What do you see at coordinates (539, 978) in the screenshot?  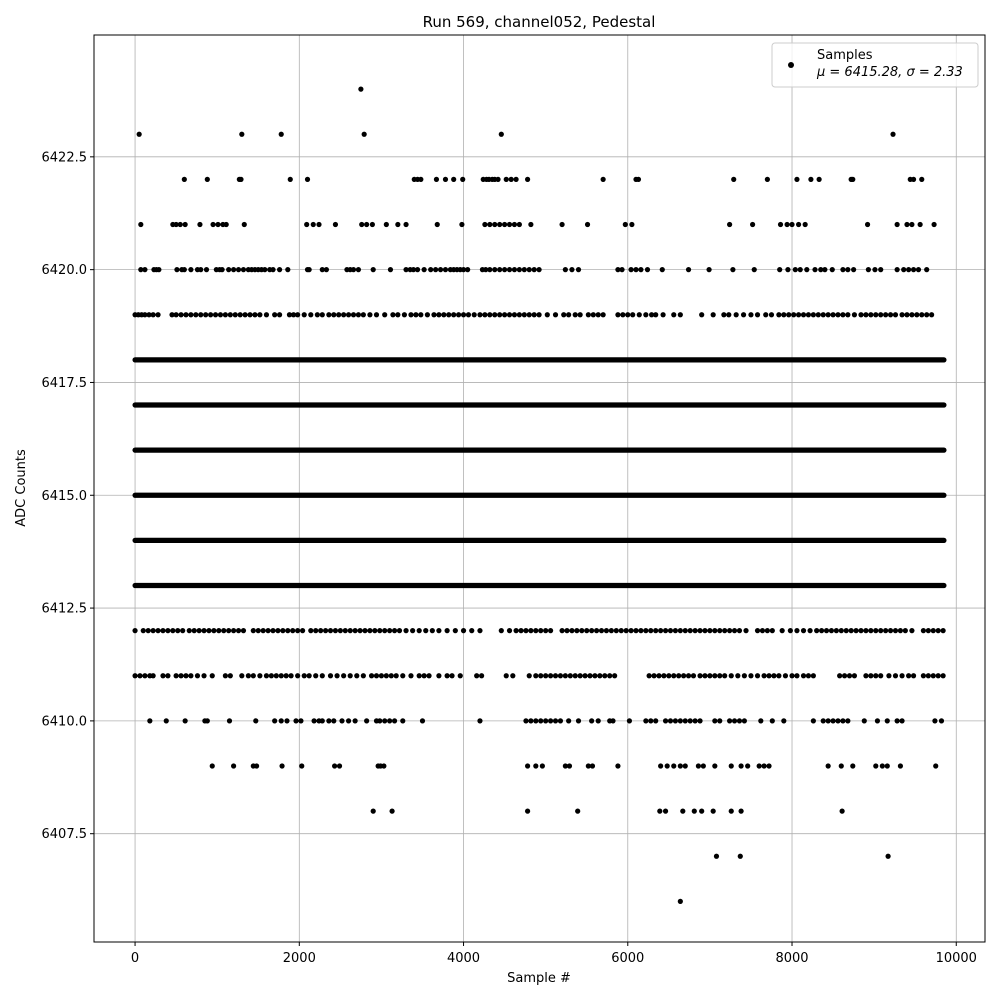 I see `x-axis-label: Sample #` at bounding box center [539, 978].